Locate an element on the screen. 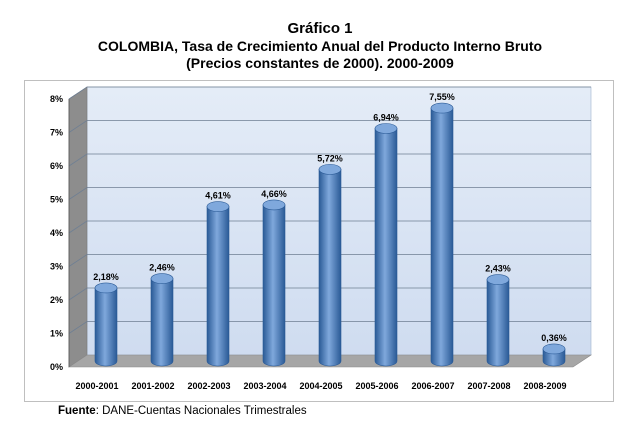  data-label: 2,18% is located at coordinates (106, 277).